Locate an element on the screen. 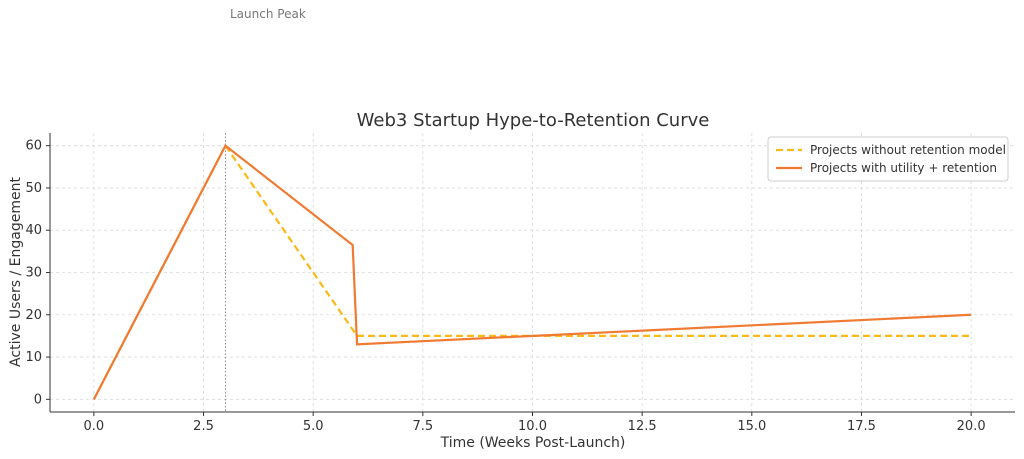 The image size is (1024, 459). x-tick-label: 2.5 is located at coordinates (203, 426).